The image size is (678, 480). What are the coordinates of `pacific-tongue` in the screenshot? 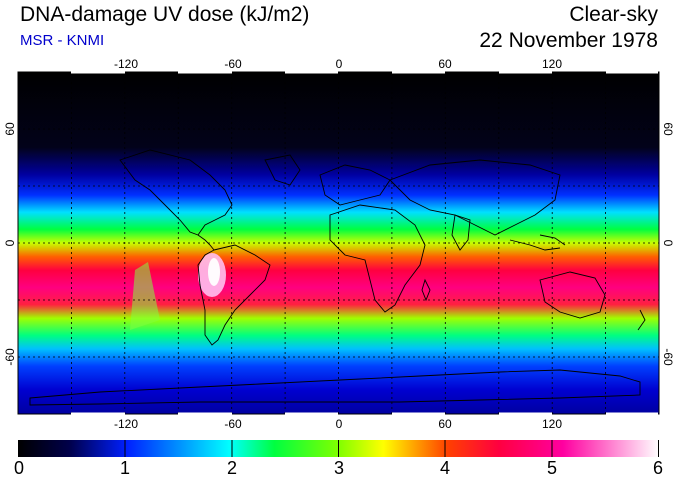 It's located at (145, 296).